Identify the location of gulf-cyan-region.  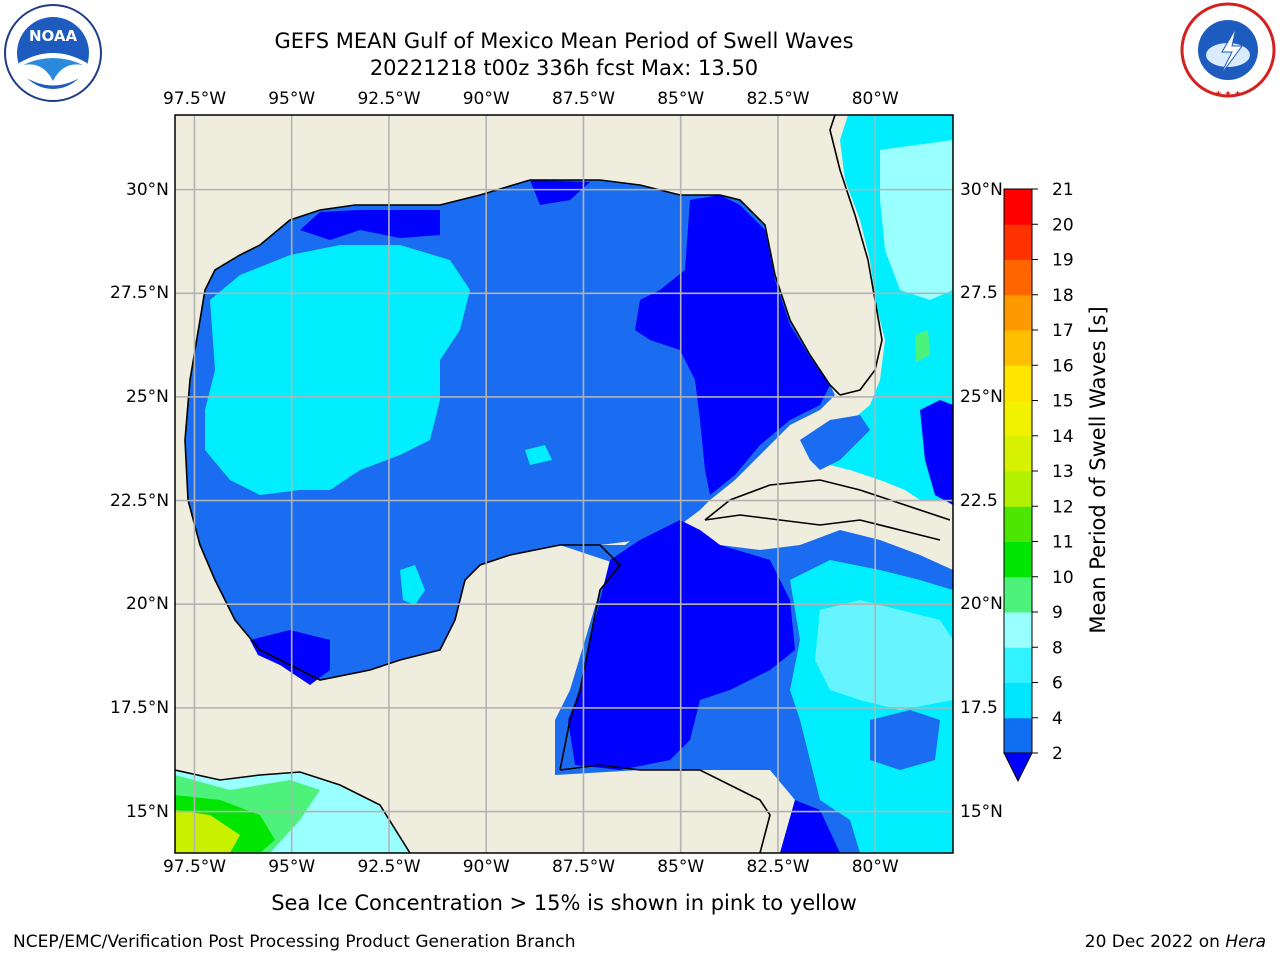
(337, 370).